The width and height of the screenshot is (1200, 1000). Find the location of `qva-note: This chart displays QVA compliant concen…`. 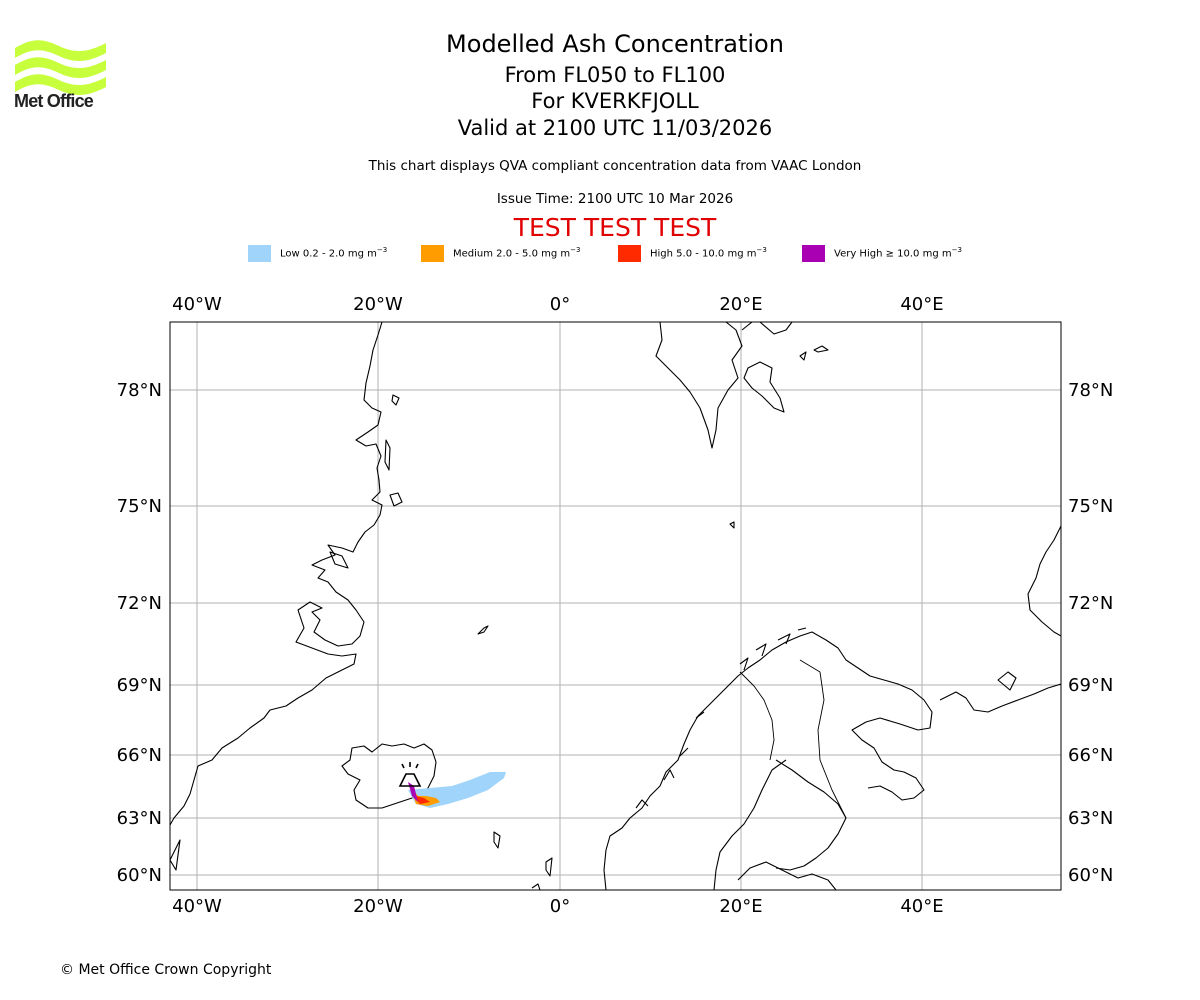

qva-note: This chart displays QVA compliant concen… is located at coordinates (615, 166).